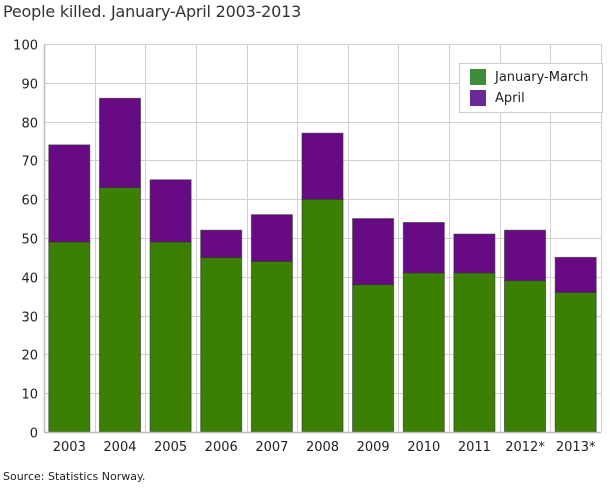 Image resolution: width=610 pixels, height=488 pixels. Describe the element at coordinates (373, 447) in the screenshot. I see `x-tick-label: 2009` at that location.